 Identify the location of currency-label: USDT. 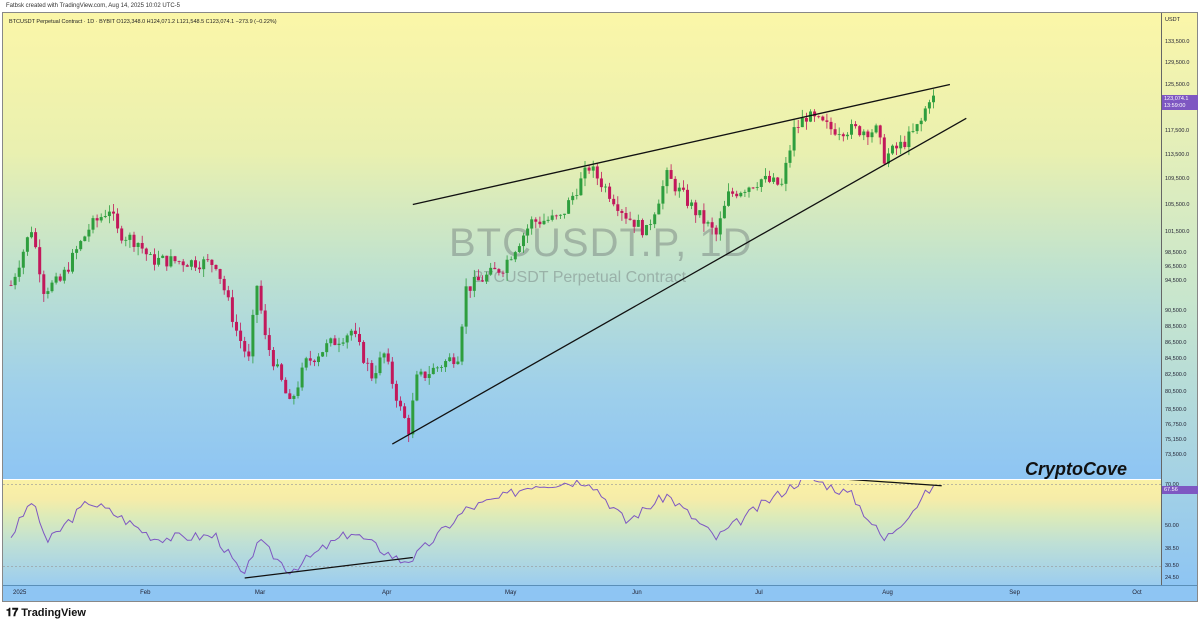
(1172, 20).